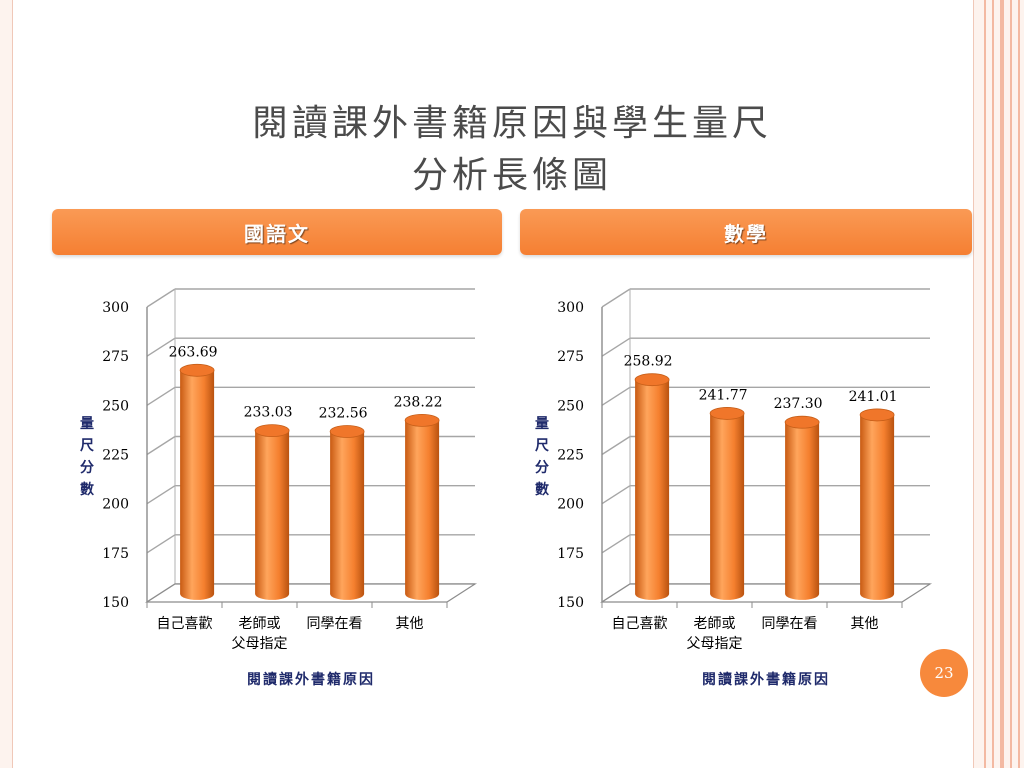  Describe the element at coordinates (873, 397) in the screenshot. I see `data-label: 241.01` at that location.